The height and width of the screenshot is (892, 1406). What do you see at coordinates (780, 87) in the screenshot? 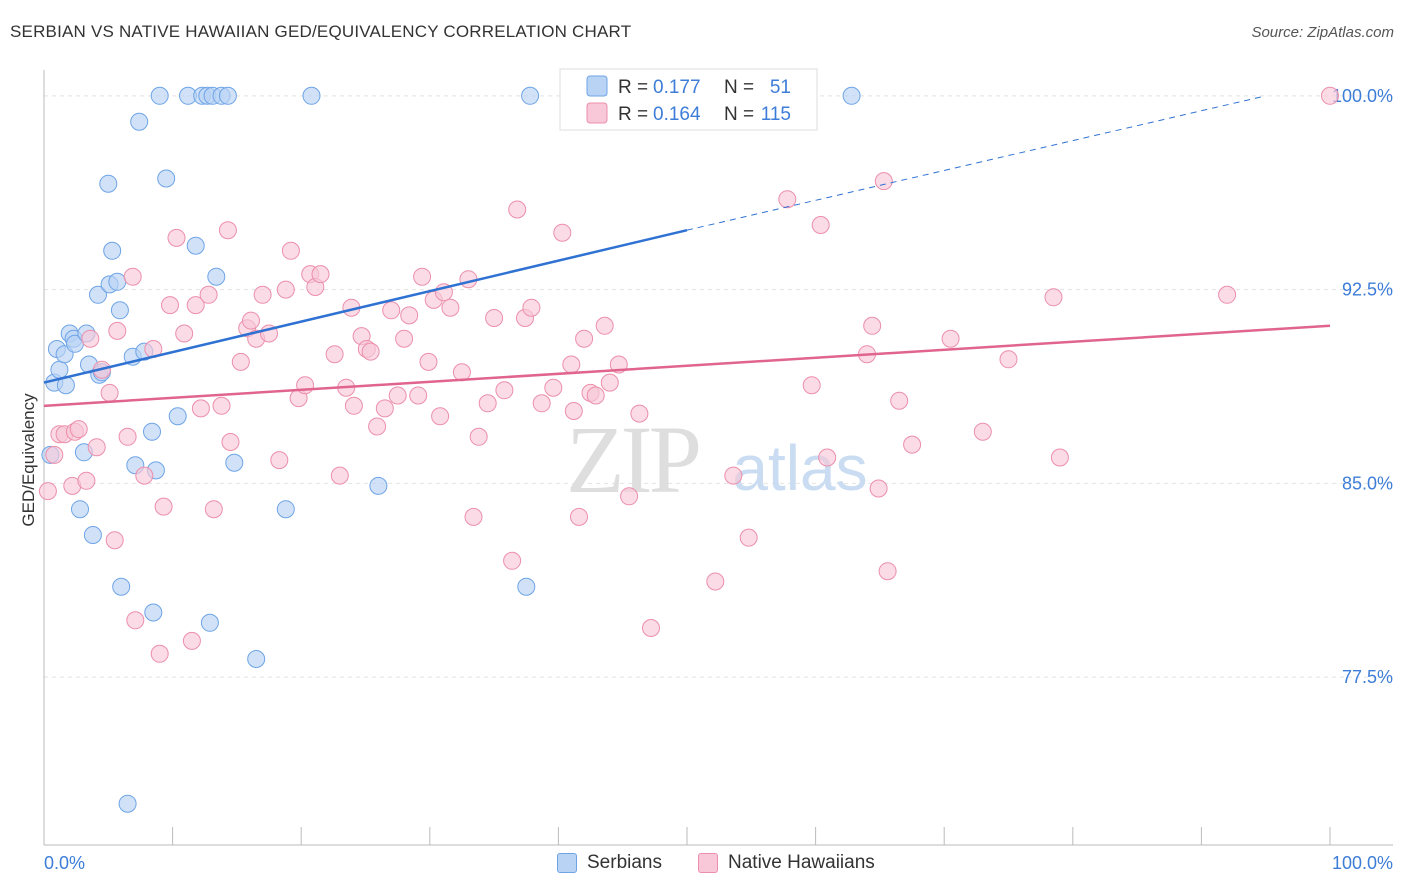
I see `stats-n-value-serbians: 51` at bounding box center [780, 87].